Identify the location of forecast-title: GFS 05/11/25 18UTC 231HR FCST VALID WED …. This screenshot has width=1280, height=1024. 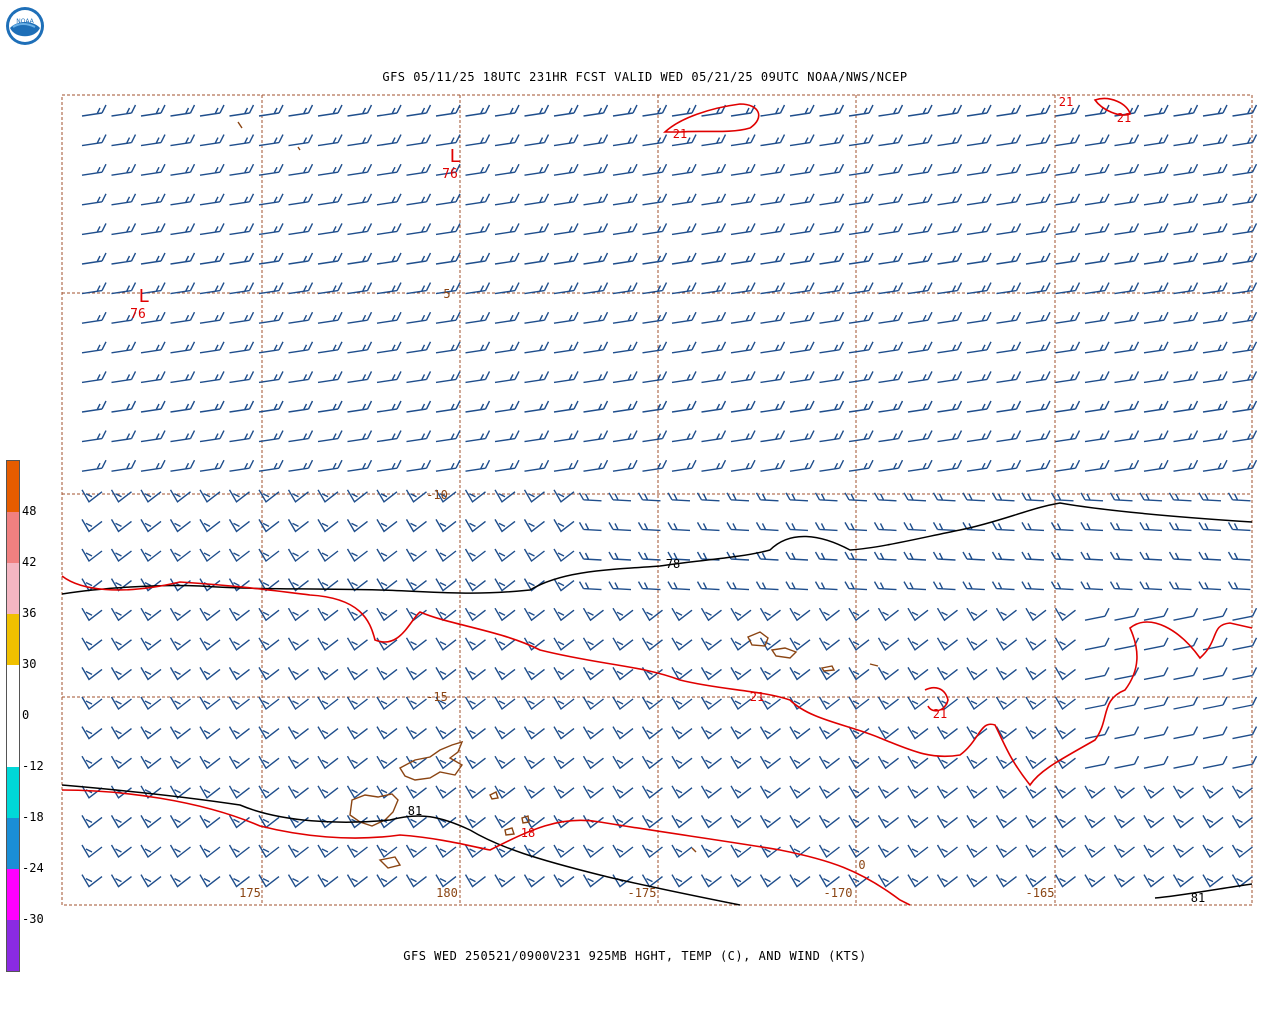
(645, 77).